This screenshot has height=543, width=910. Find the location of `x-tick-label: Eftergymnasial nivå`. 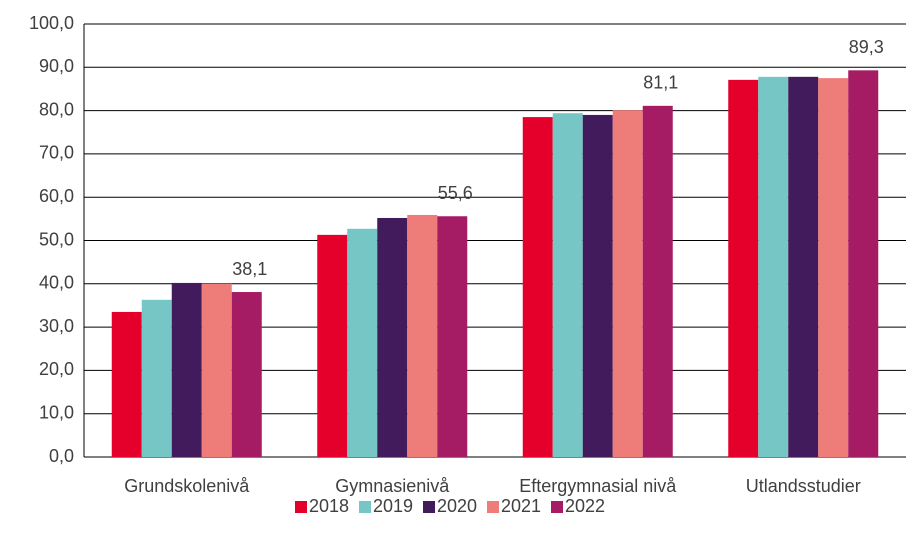

x-tick-label: Eftergymnasial nivå is located at coordinates (598, 486).